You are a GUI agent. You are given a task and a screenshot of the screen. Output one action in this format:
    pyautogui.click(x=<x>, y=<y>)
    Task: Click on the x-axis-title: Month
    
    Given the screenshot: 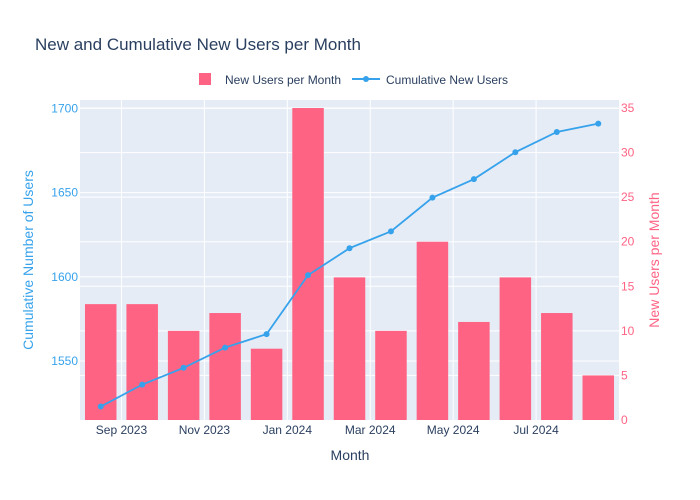 What is the action you would take?
    pyautogui.click(x=350, y=455)
    